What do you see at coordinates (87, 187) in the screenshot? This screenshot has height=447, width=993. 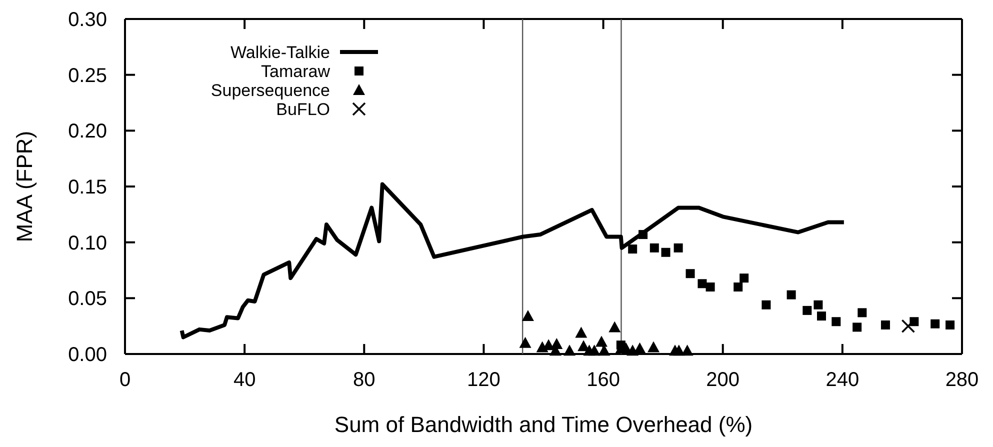 I see `y-tick-label: 0.15` at bounding box center [87, 187].